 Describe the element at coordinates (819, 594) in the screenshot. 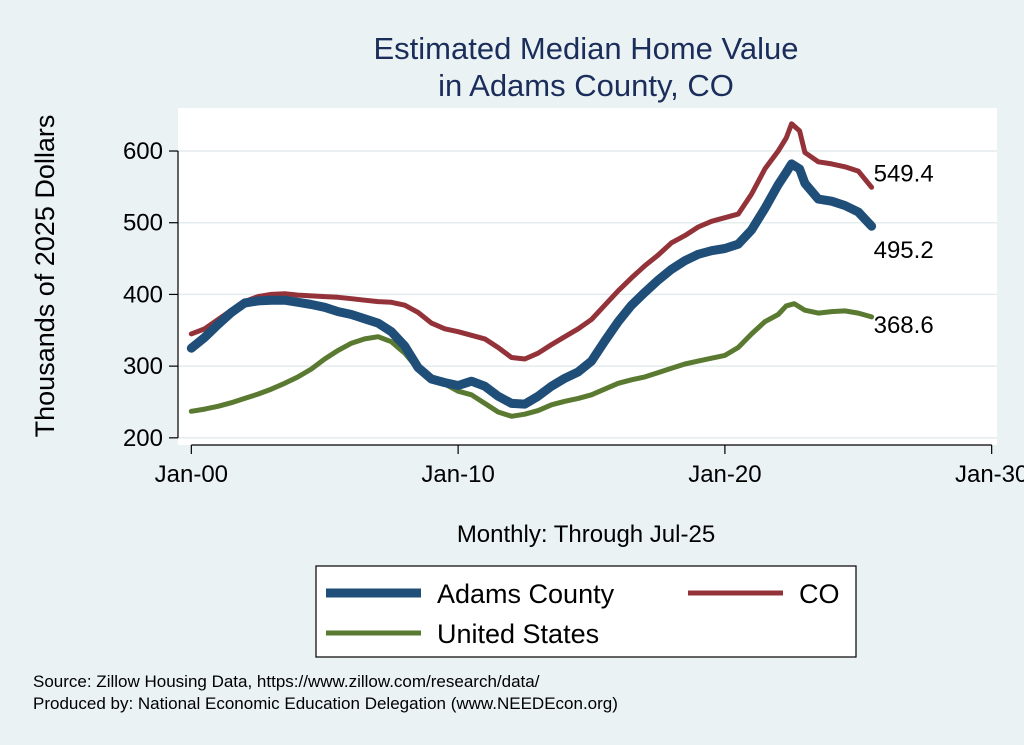

I see `legend-label-co: CO` at that location.